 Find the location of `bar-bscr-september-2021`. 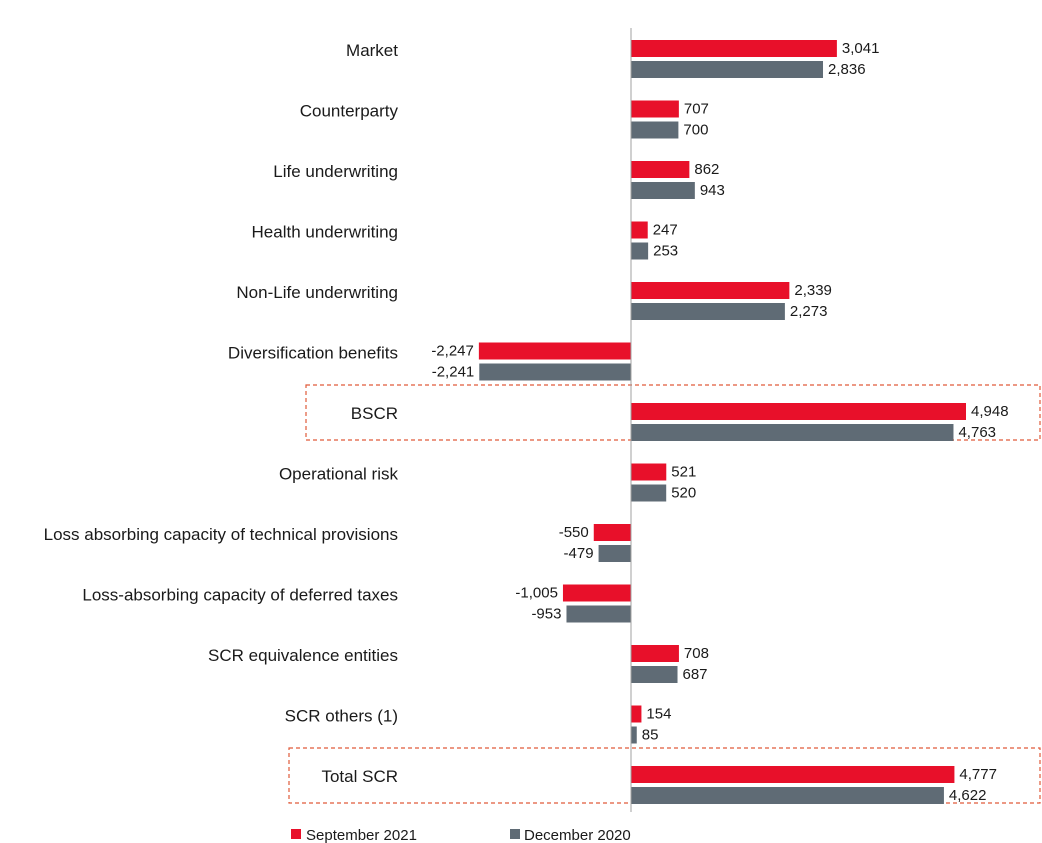

bar-bscr-september-2021 is located at coordinates (798, 411).